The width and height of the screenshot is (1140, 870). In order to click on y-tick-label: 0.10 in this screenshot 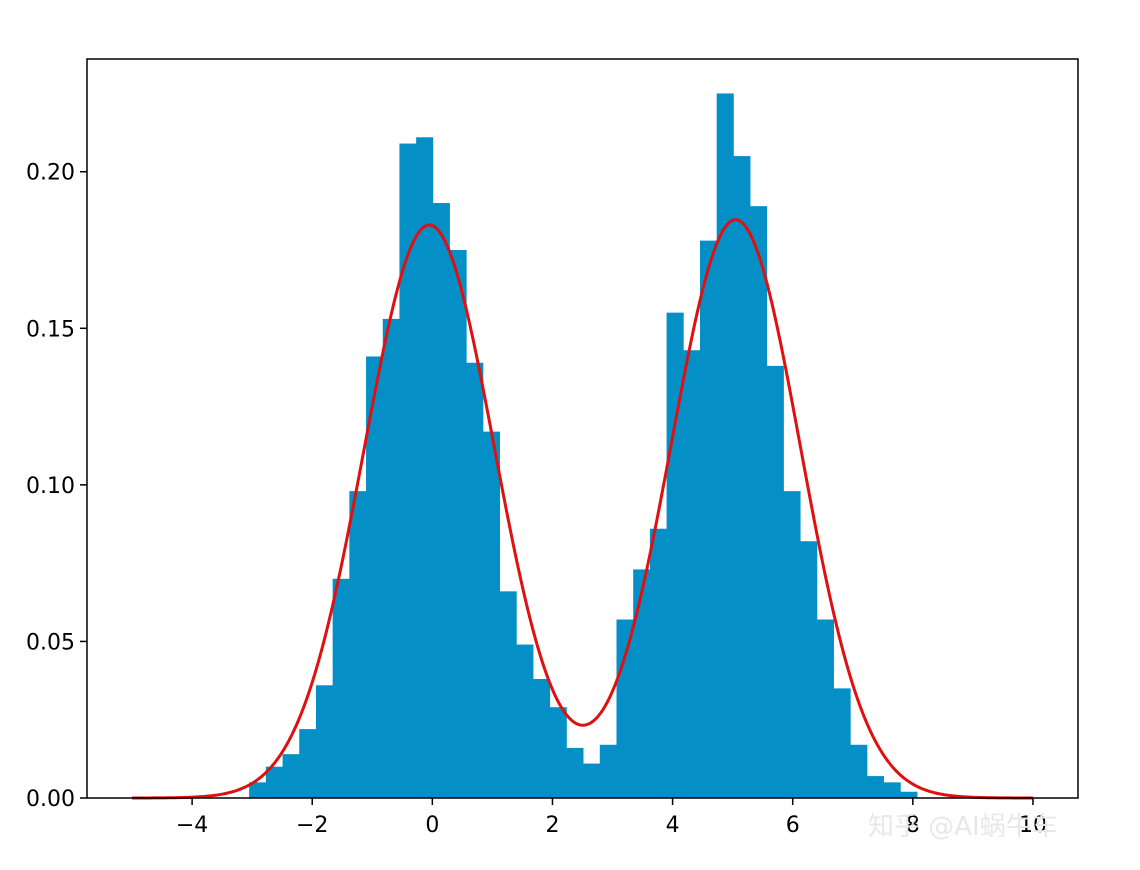, I will do `click(50, 486)`.